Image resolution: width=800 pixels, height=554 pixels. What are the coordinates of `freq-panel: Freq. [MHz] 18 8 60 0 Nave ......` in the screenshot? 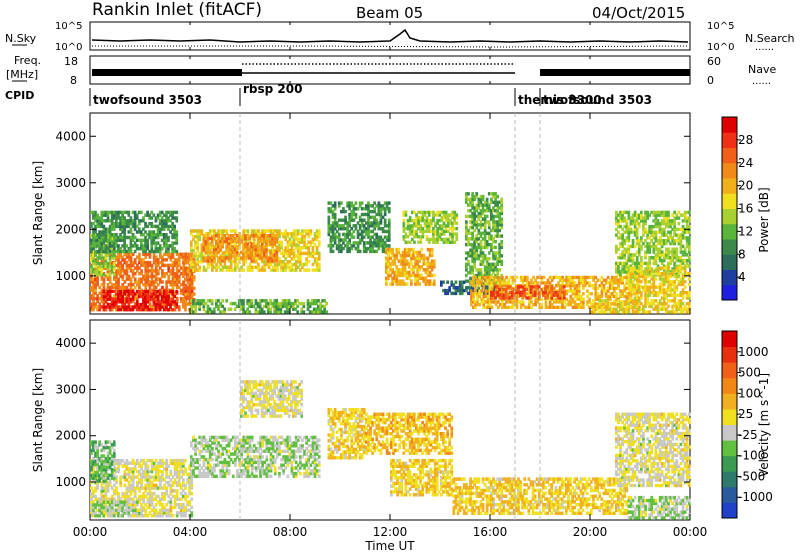 It's located at (391, 70).